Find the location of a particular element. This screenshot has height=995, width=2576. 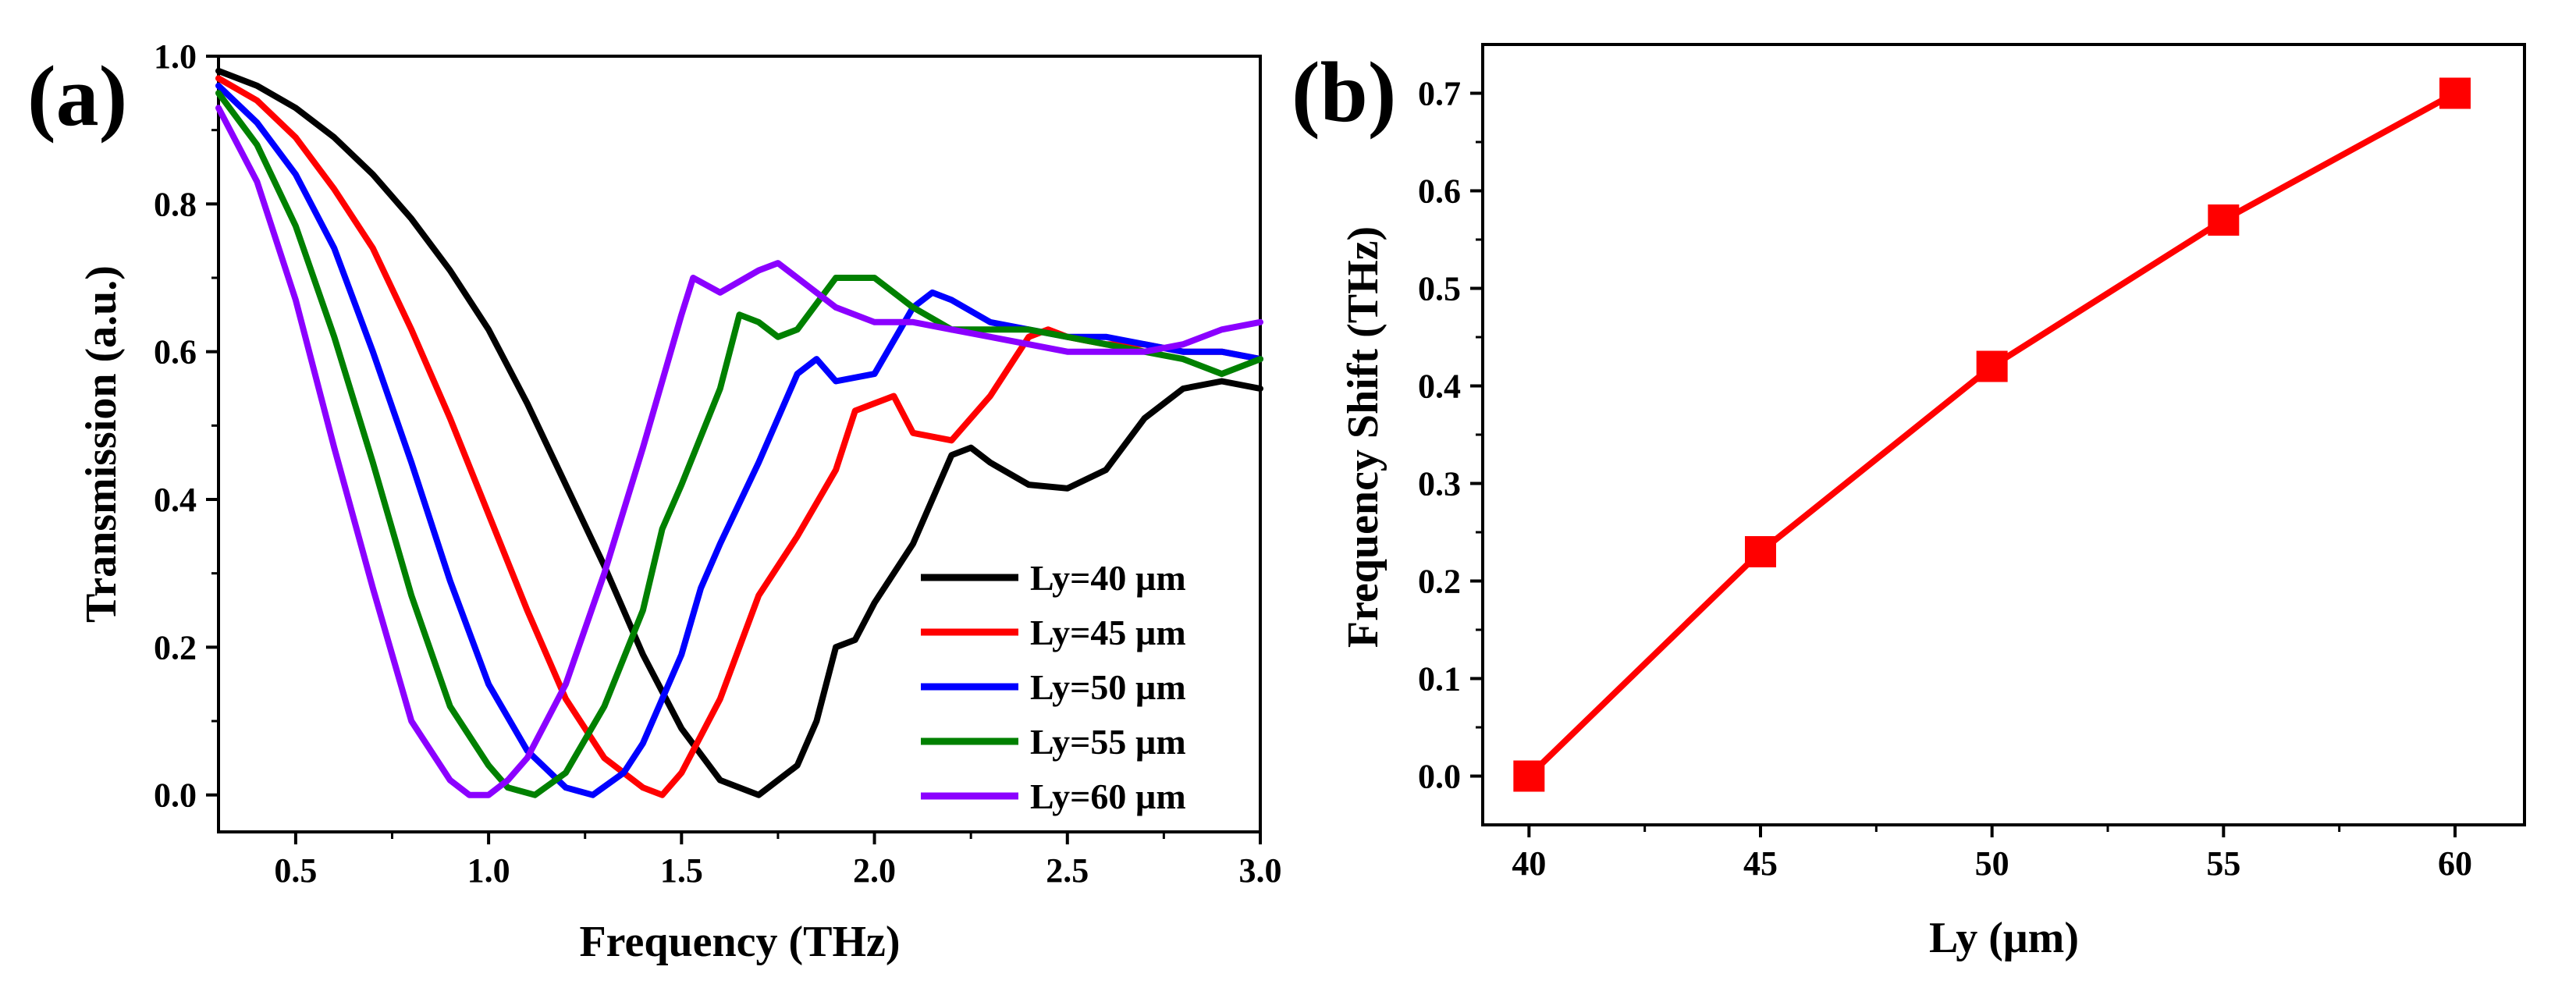

legend-label-ly-40: Ly=40 µm is located at coordinates (1108, 578).